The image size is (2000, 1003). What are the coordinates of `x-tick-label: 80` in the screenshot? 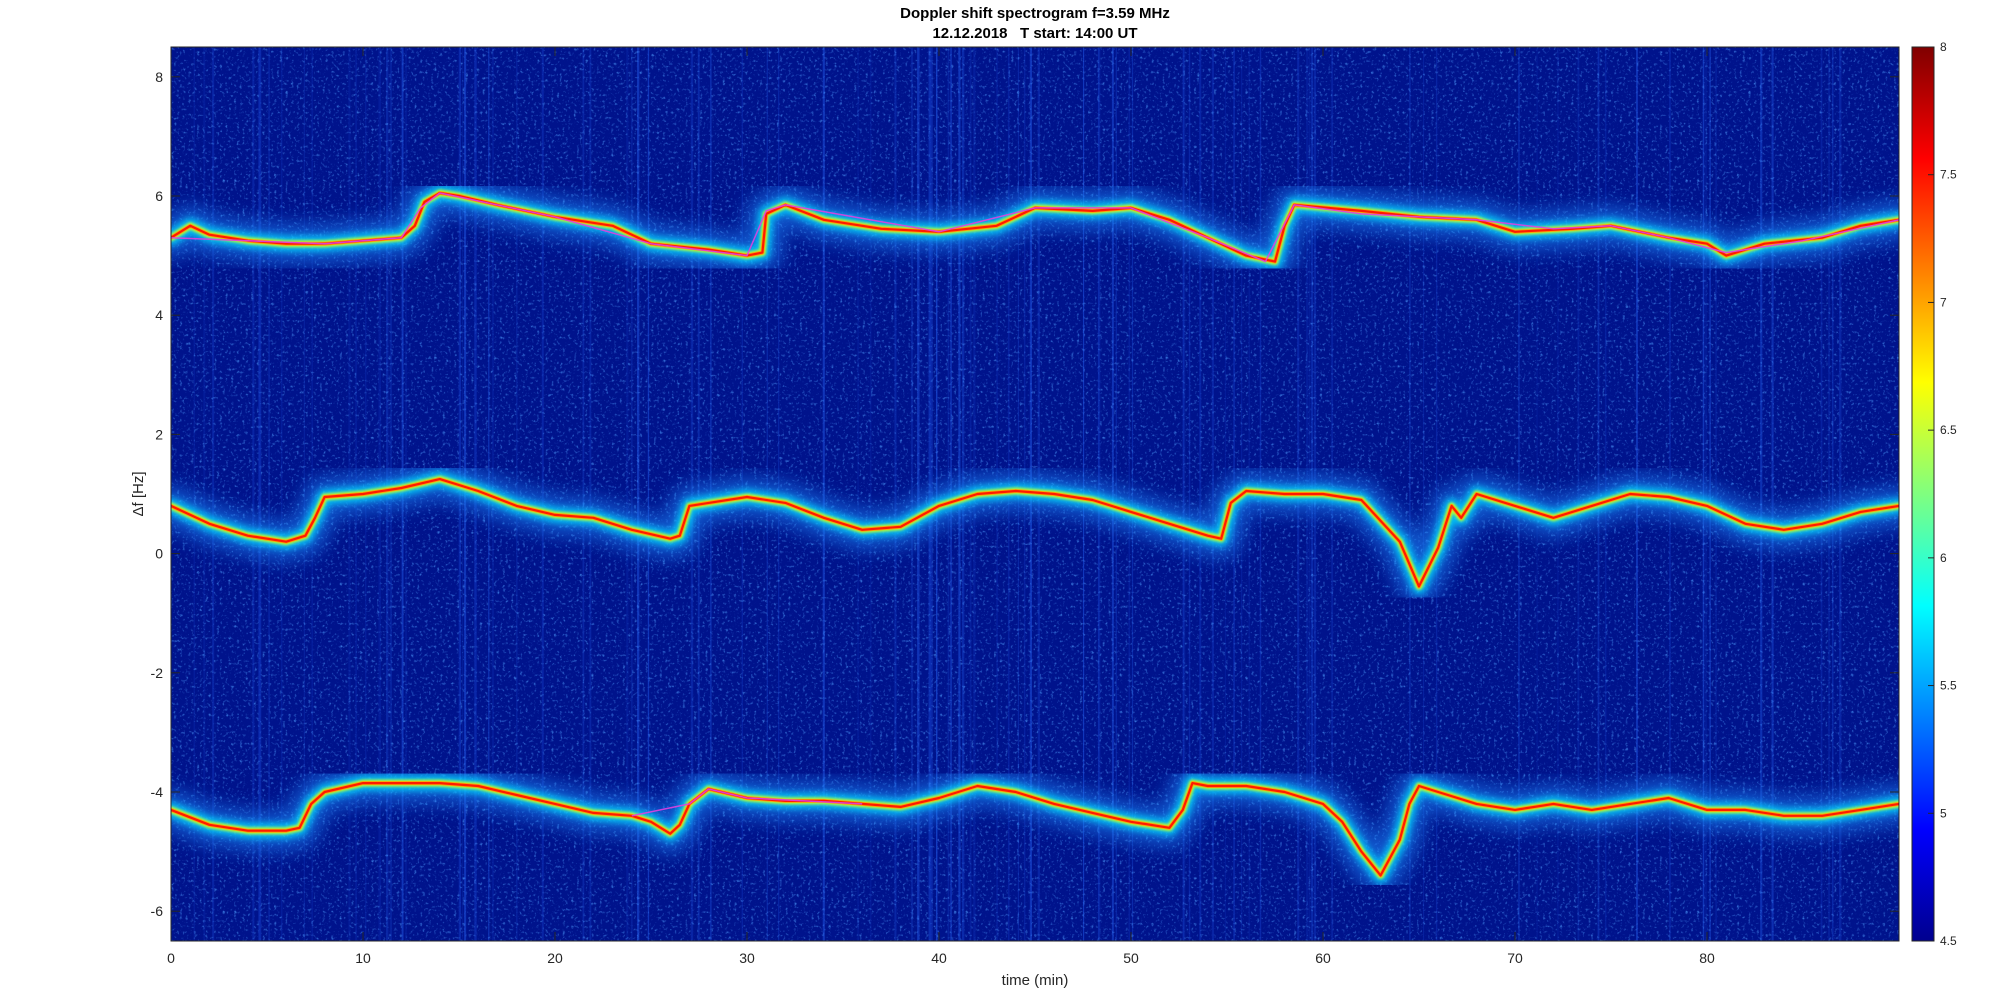 It's located at (1707, 958).